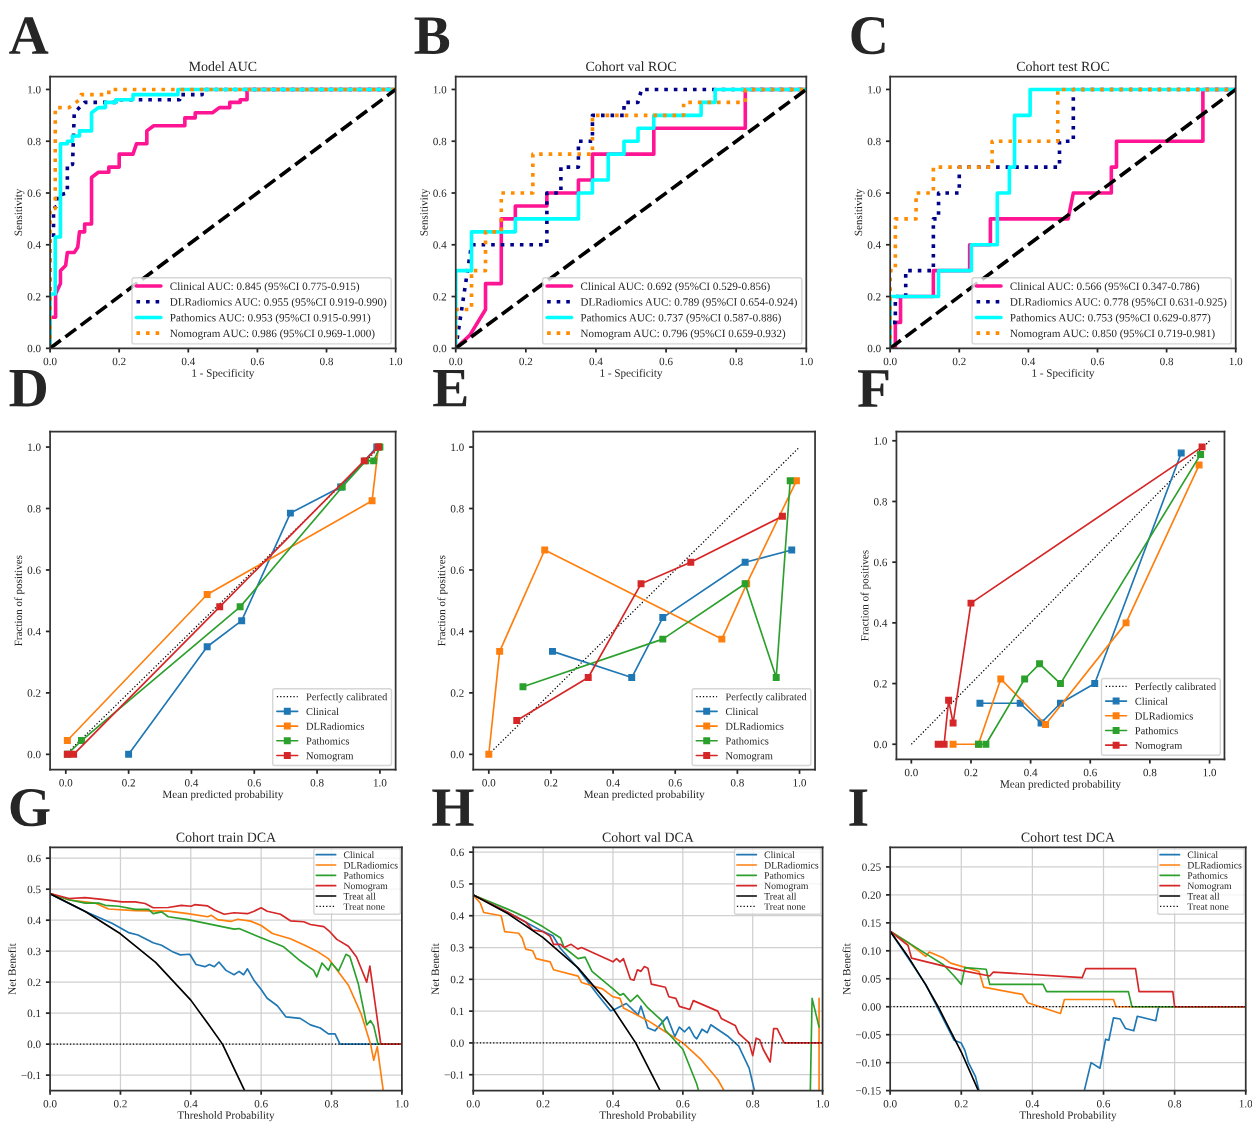 This screenshot has height=1142, width=1252. I want to click on legend-label: Pathomics AUC: 0.953 (95%CI 0.915-0.991), so click(270, 318).